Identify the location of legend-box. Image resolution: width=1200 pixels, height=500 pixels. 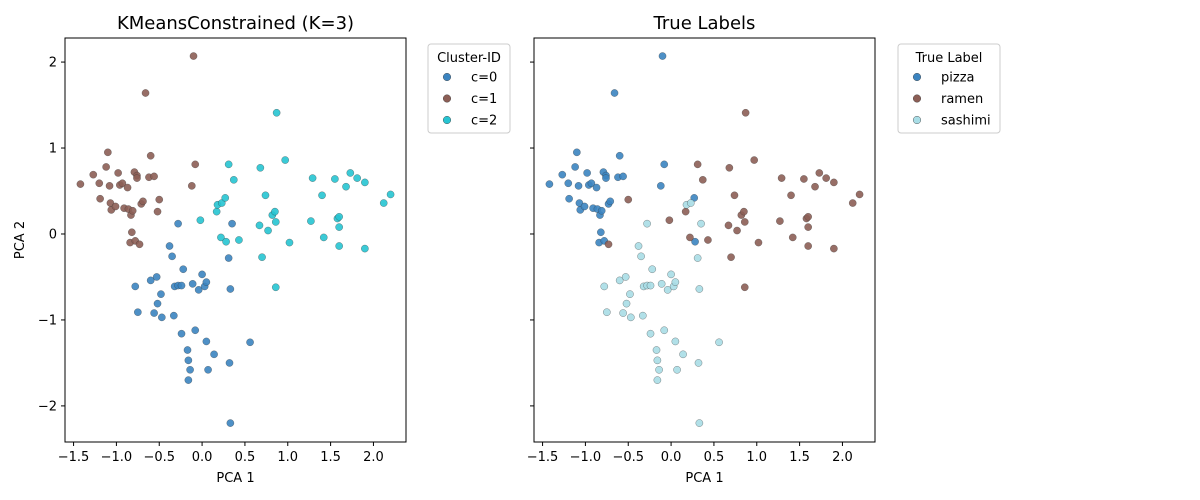
(949, 88).